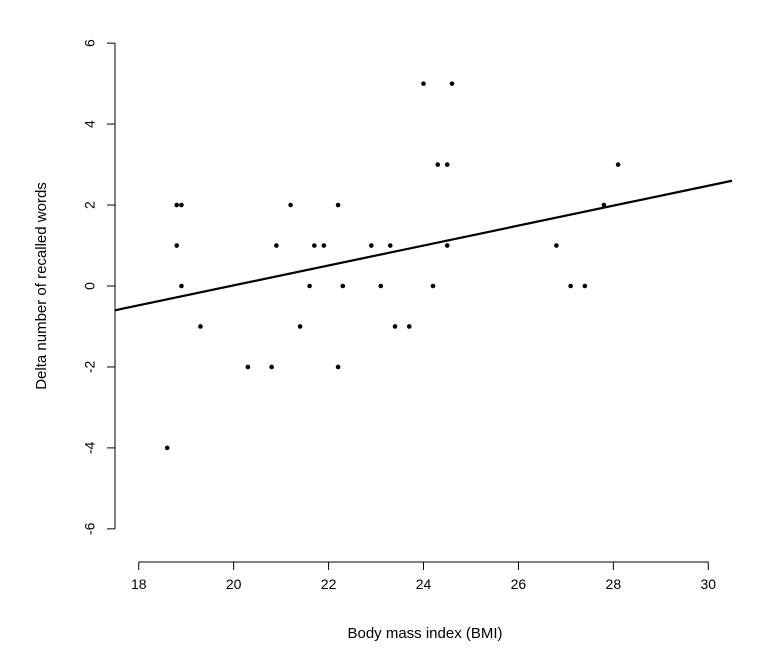  What do you see at coordinates (424, 584) in the screenshot?
I see `x-tick-label: 24` at bounding box center [424, 584].